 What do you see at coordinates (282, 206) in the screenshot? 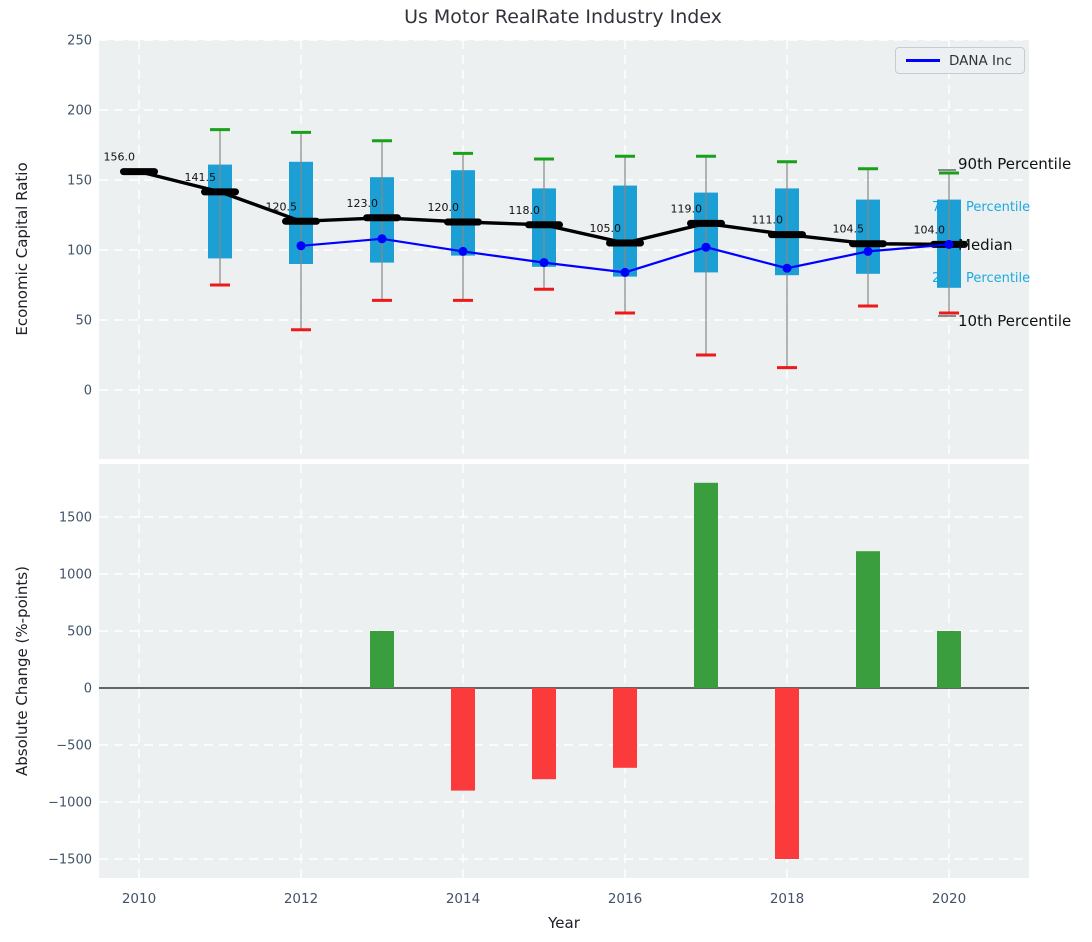
I see `median-annotation-2012: 120.5` at bounding box center [282, 206].